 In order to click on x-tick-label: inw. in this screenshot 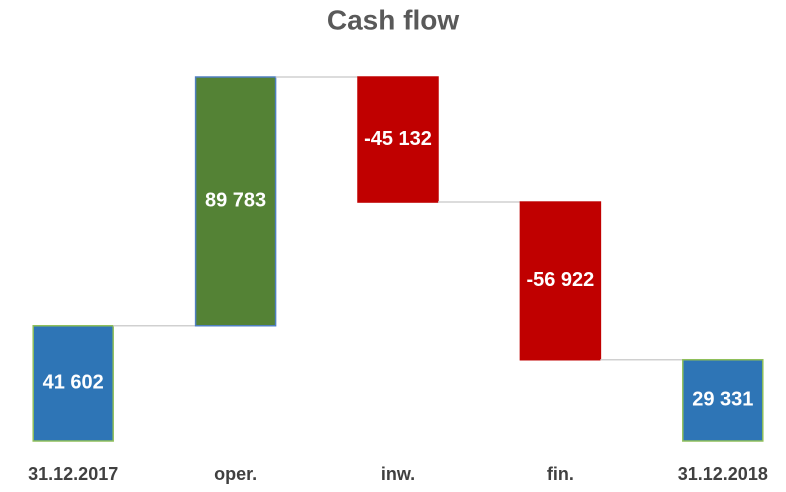, I will do `click(398, 474)`.